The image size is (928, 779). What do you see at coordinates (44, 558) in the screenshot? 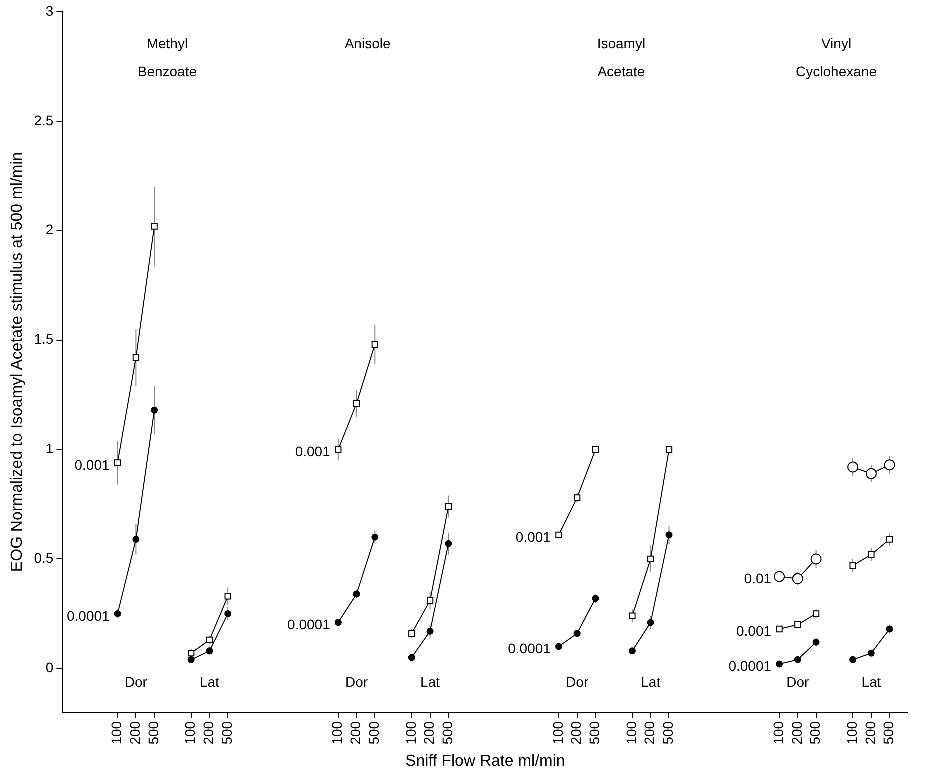
I see `y-tick-label: 0.5` at bounding box center [44, 558].